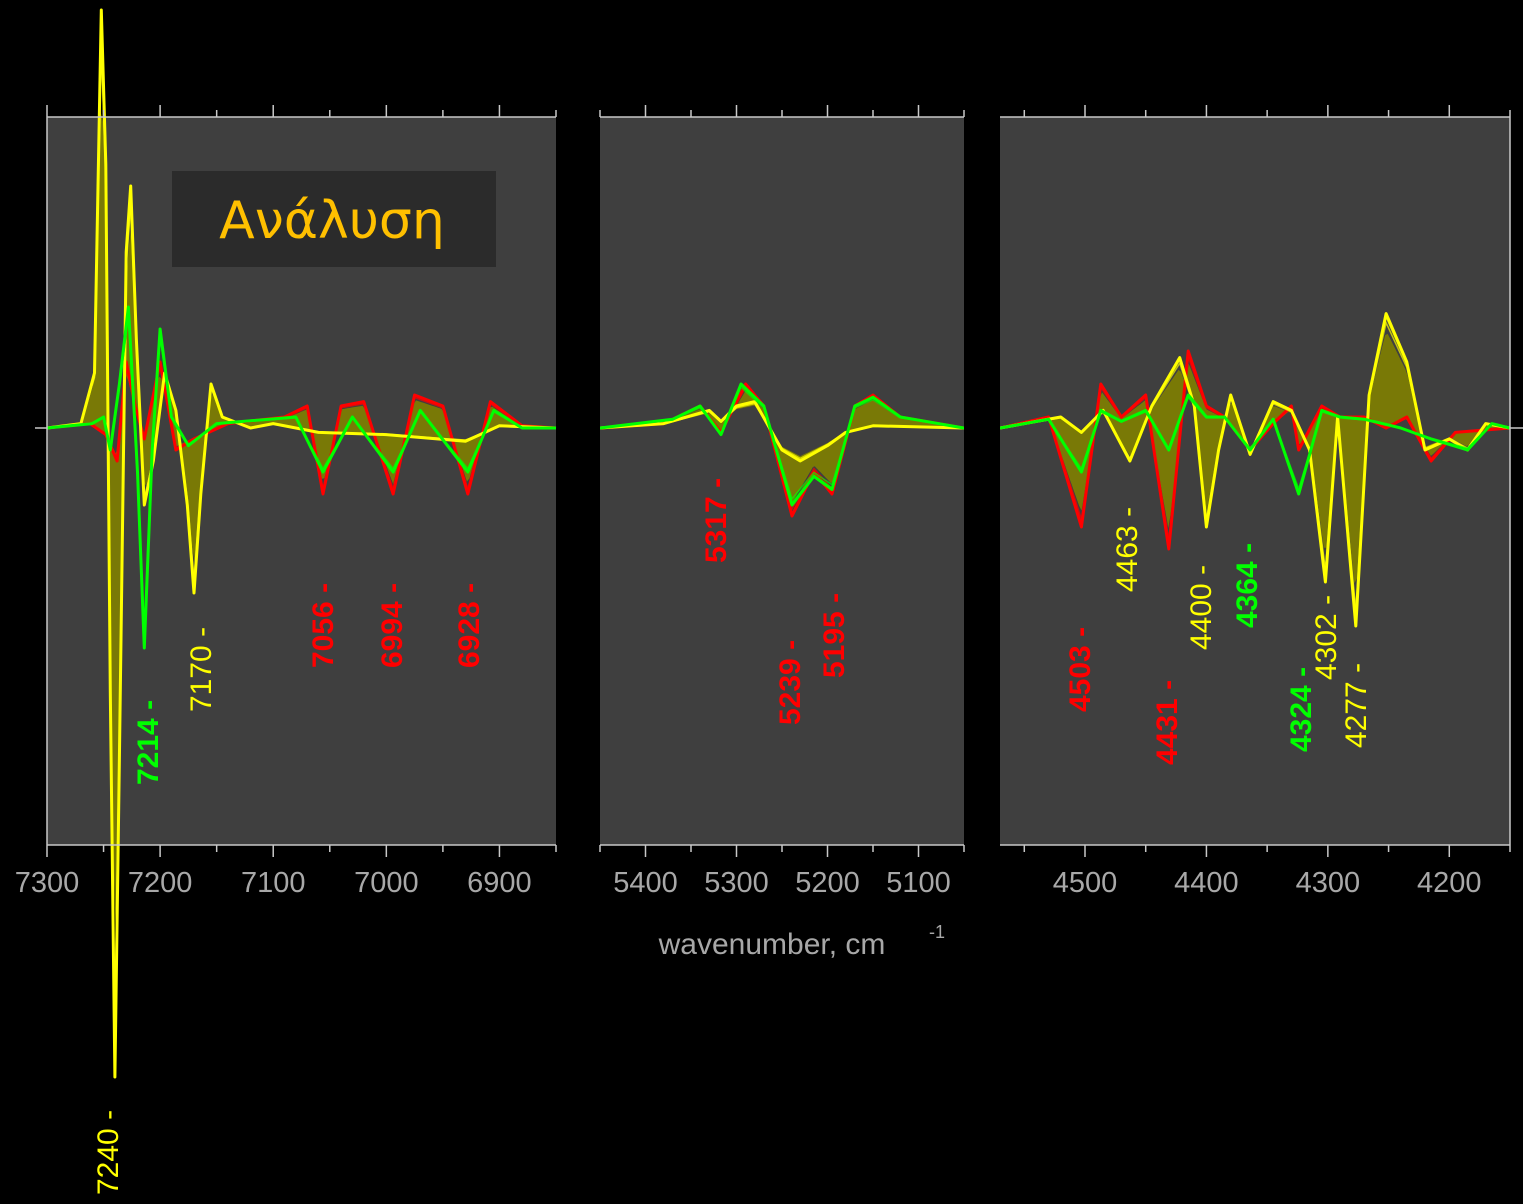 The height and width of the screenshot is (1204, 1523). Describe the element at coordinates (273, 883) in the screenshot. I see `x-tick-label: 7100` at that location.